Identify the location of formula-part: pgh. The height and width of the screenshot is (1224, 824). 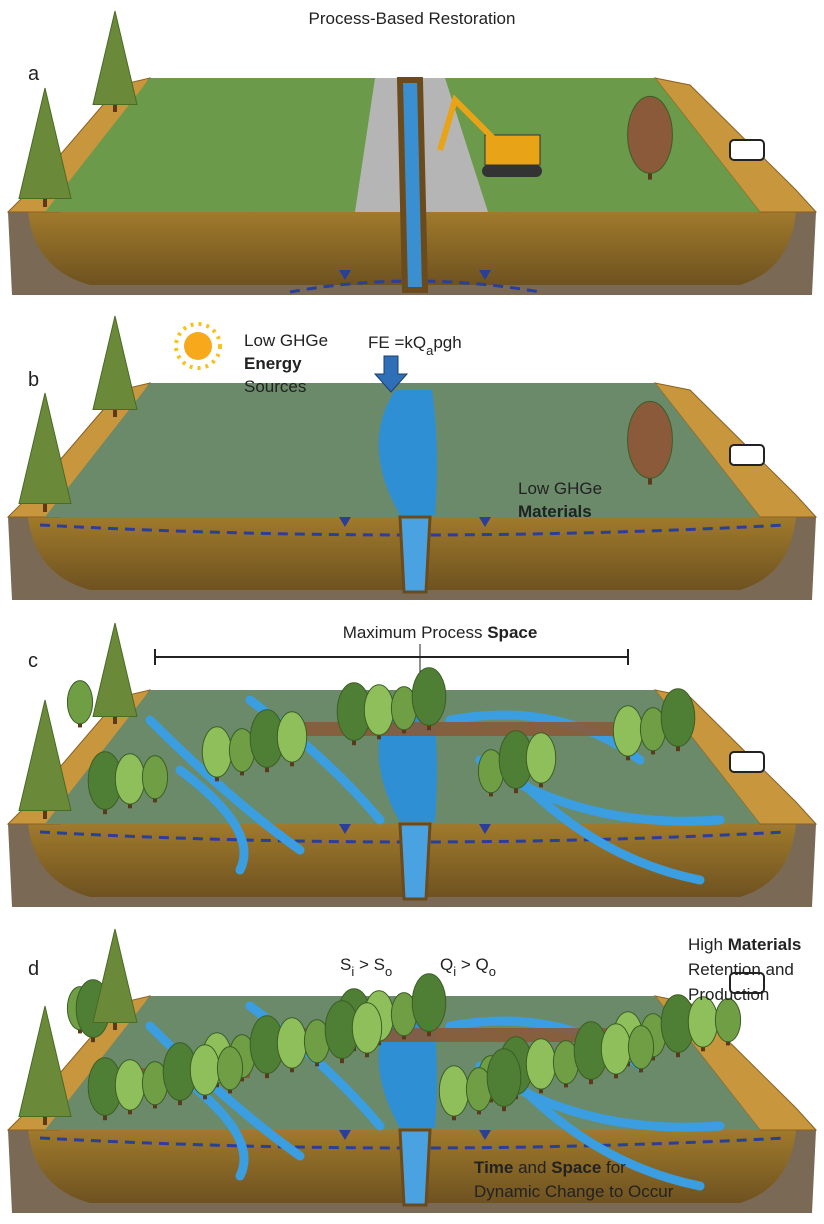
(447, 342).